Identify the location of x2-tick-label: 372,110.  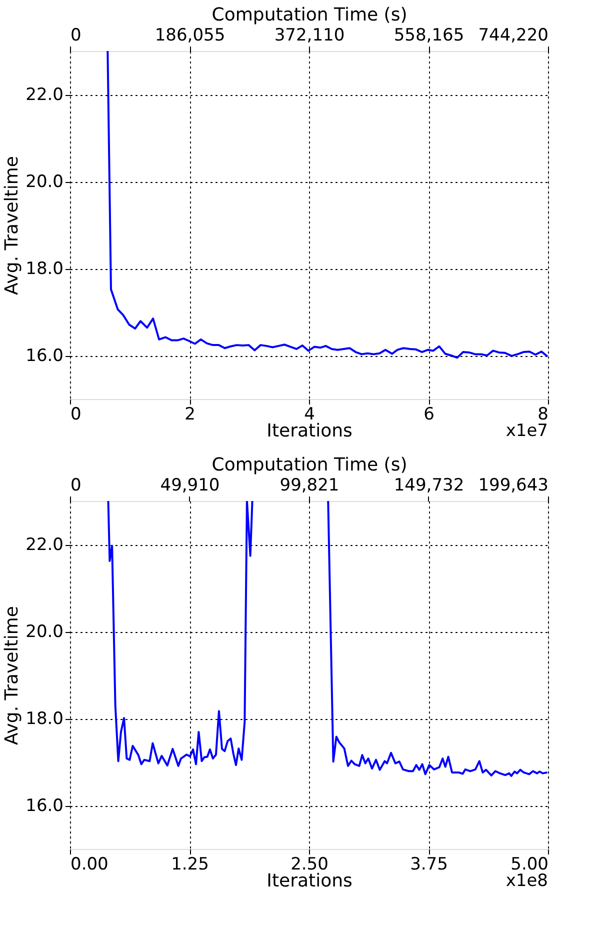
(309, 36).